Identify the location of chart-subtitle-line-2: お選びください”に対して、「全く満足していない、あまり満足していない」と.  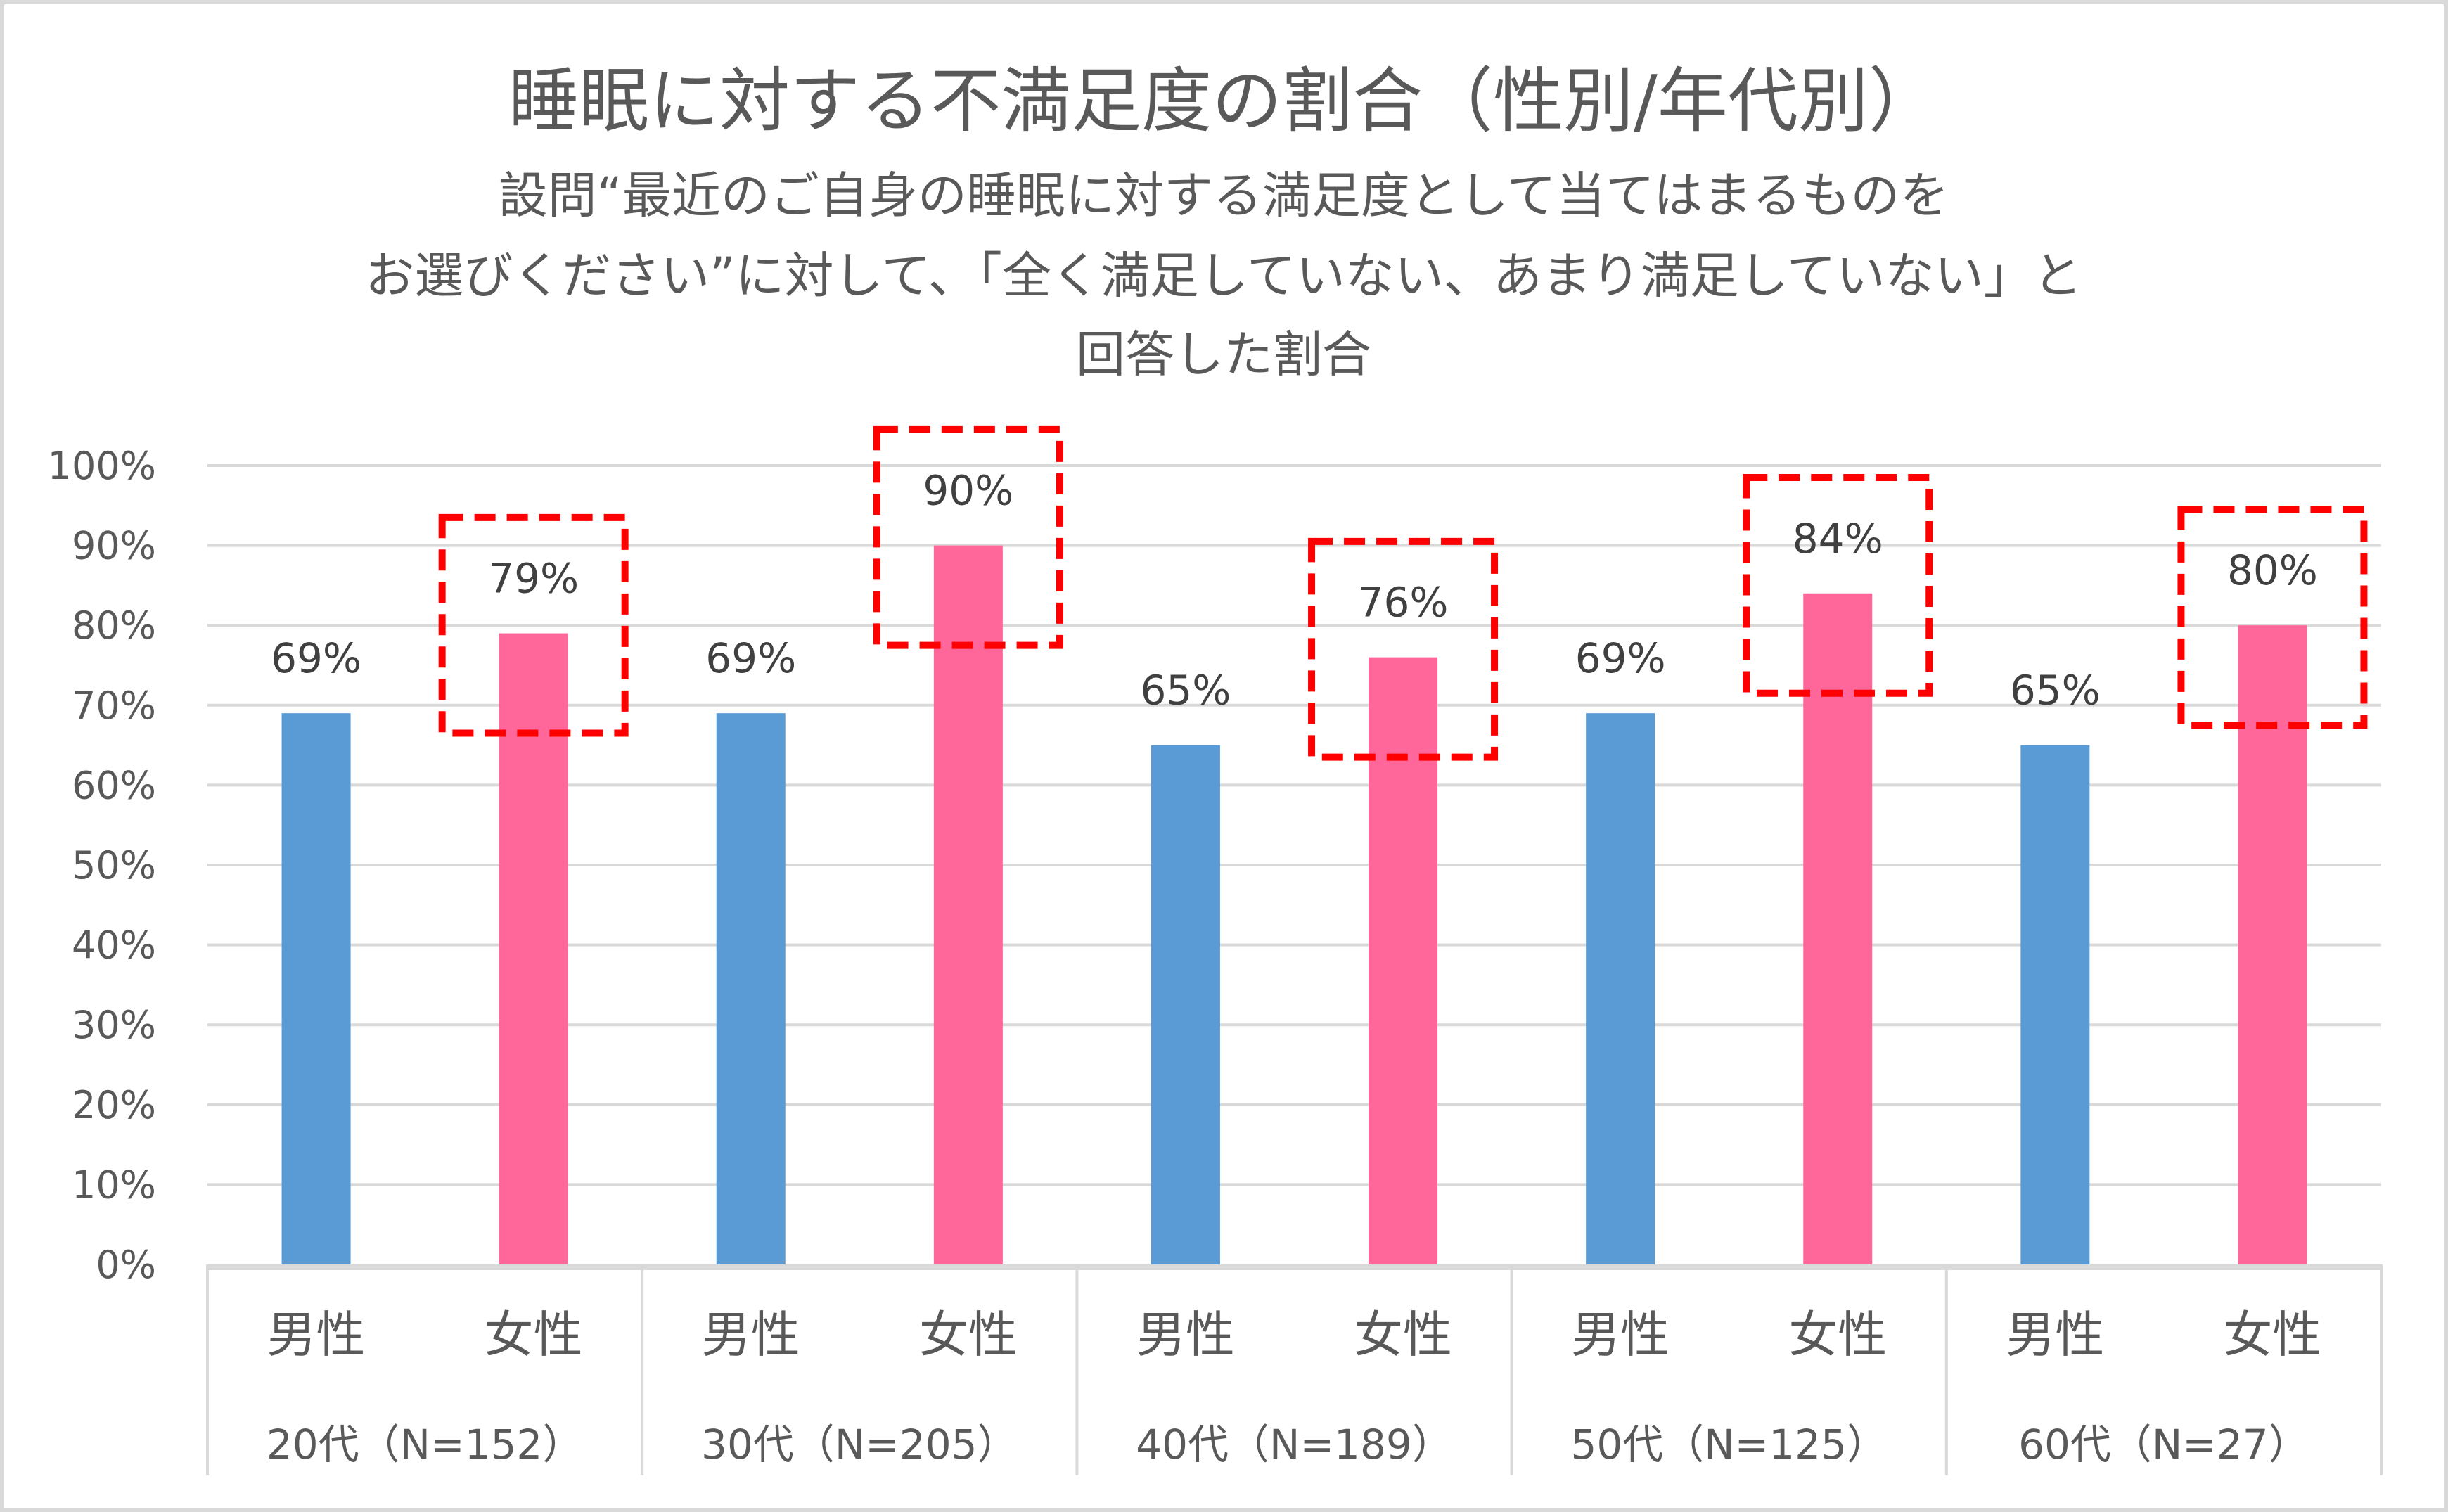
(1223, 276).